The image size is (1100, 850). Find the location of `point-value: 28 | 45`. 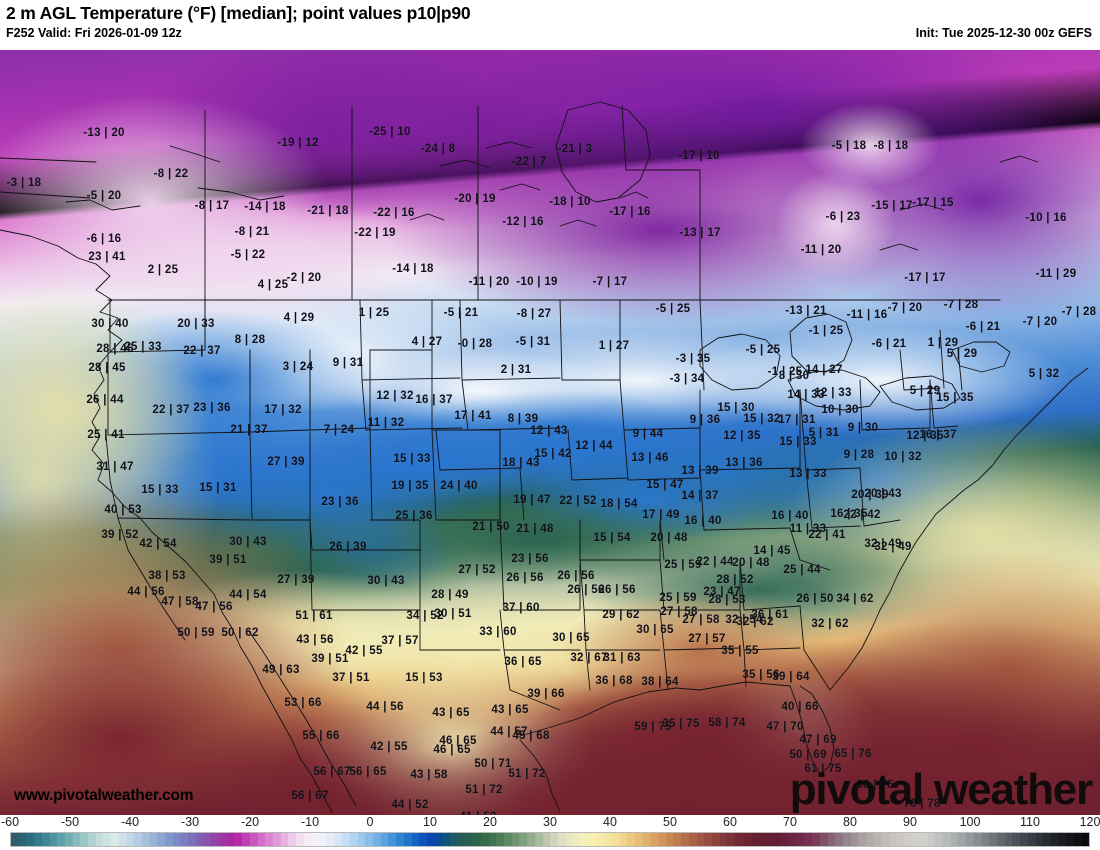

point-value: 28 | 45 is located at coordinates (115, 349).